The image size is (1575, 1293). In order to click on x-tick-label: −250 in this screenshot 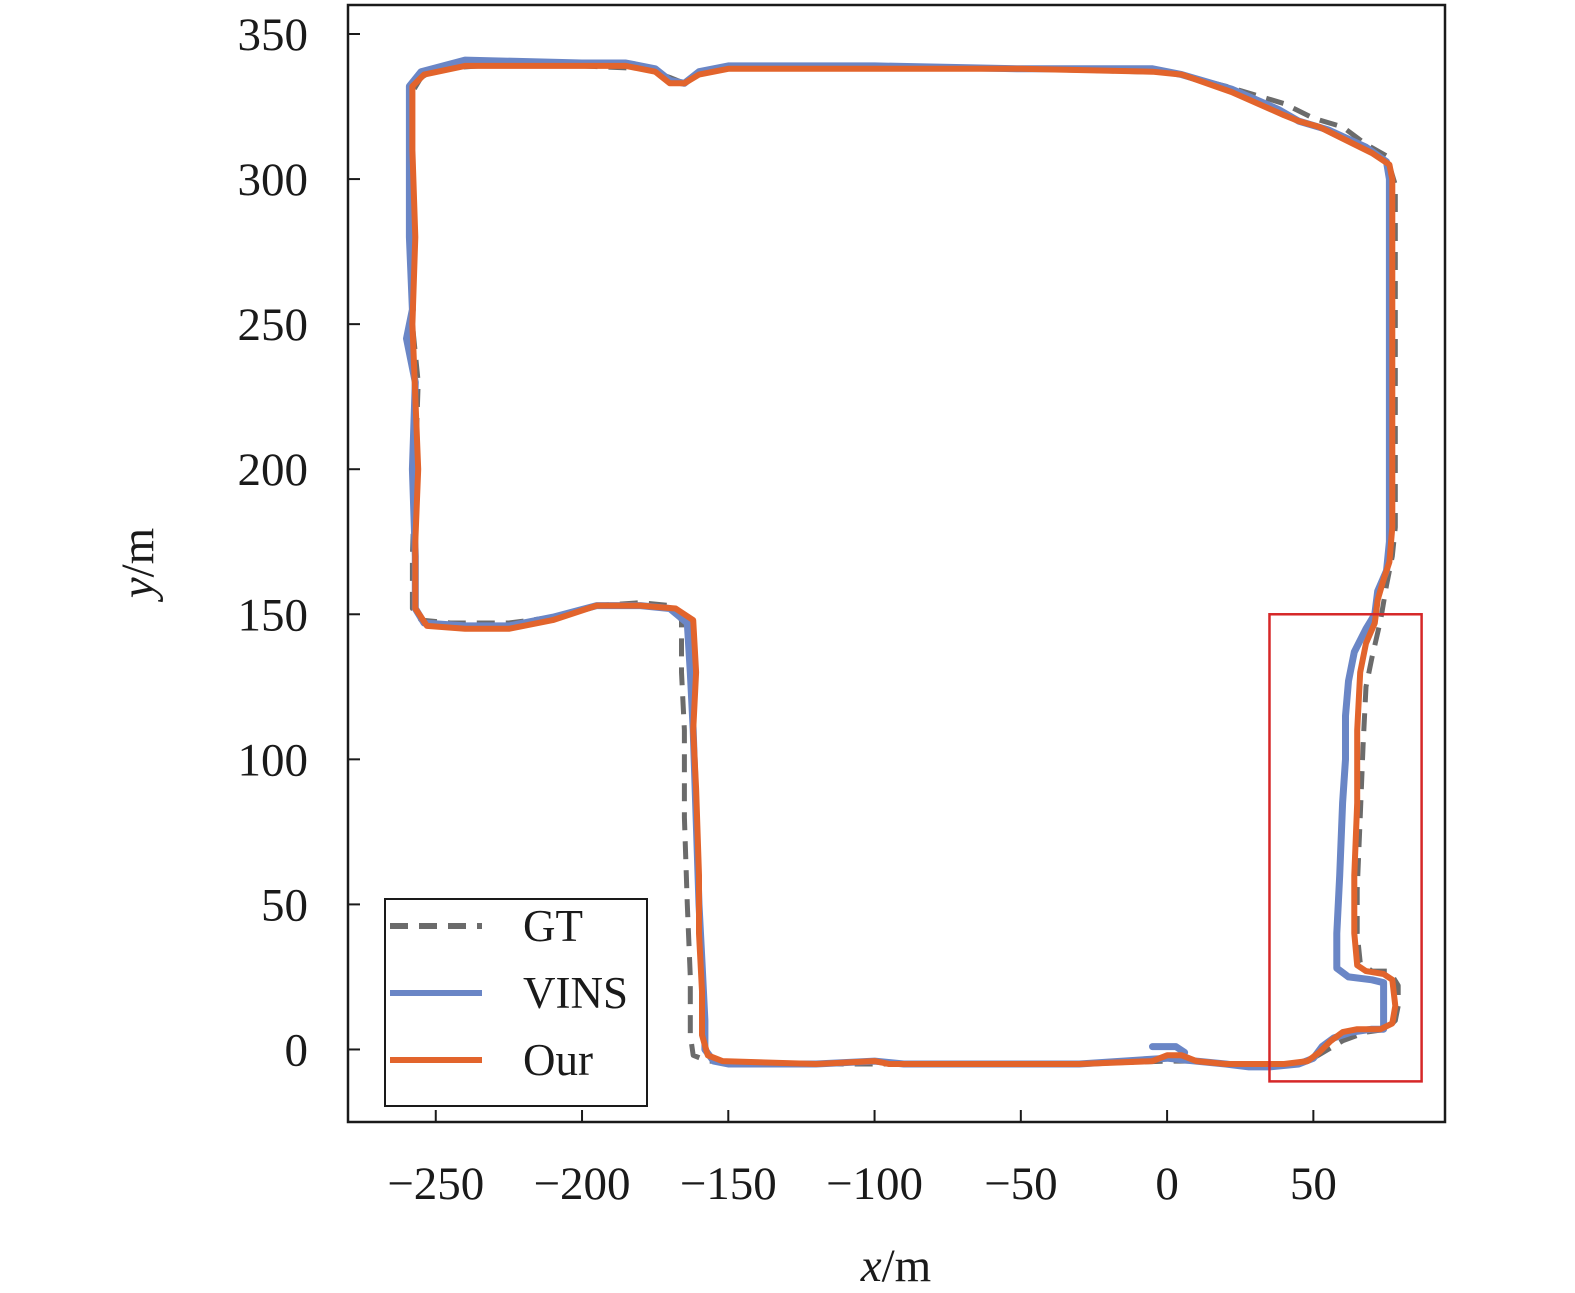, I will do `click(435, 1184)`.